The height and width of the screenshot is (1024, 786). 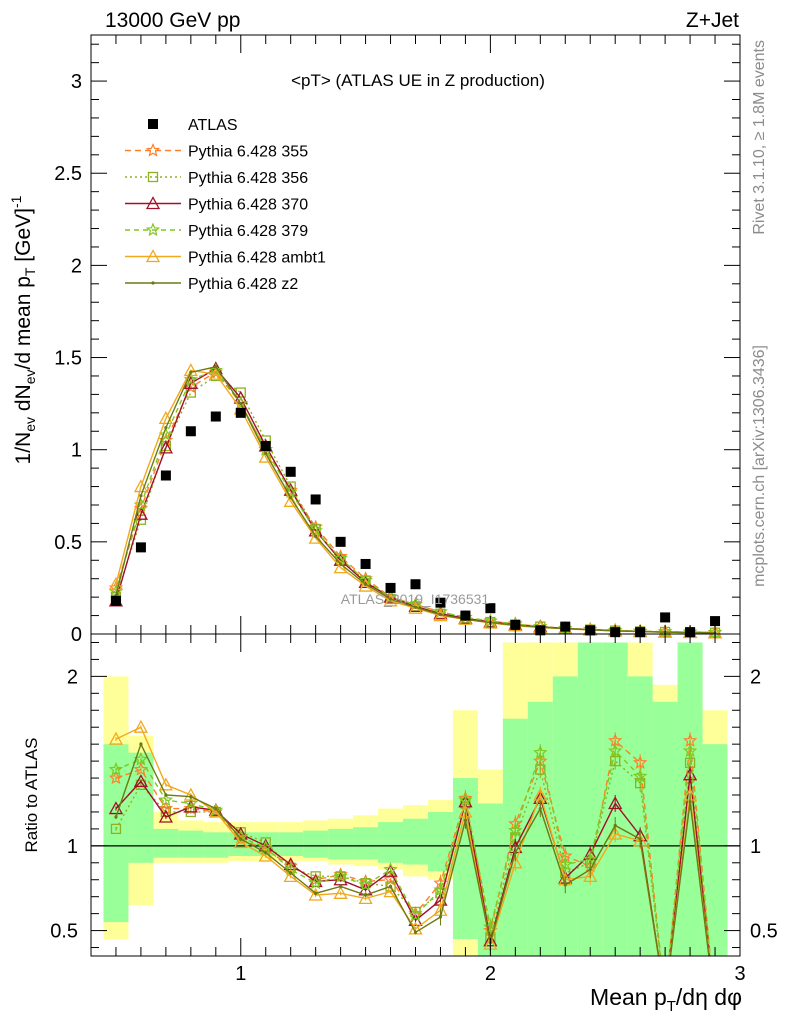 What do you see at coordinates (755, 847) in the screenshot?
I see `ratio-ytick-label-right-1: 1` at bounding box center [755, 847].